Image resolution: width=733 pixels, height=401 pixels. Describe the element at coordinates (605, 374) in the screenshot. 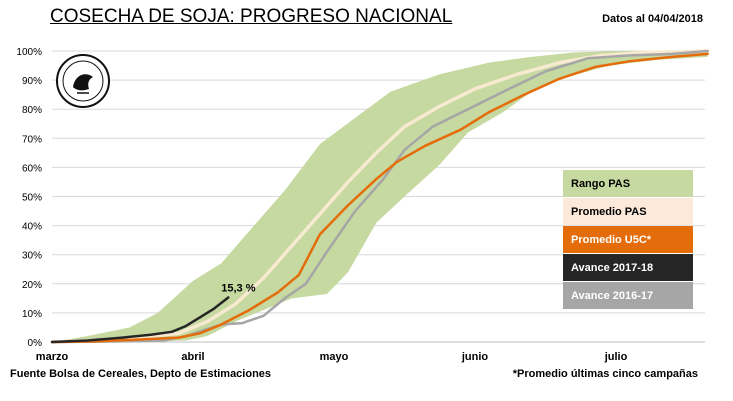

I see `footnote: *Promedio últimas cinco campañas` at that location.